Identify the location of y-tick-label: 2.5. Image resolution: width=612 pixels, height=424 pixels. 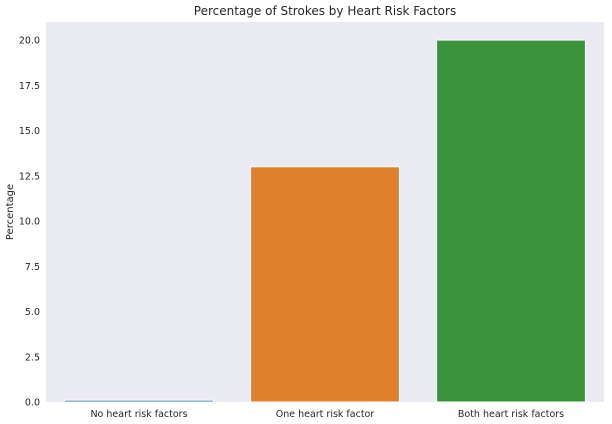
(32, 357).